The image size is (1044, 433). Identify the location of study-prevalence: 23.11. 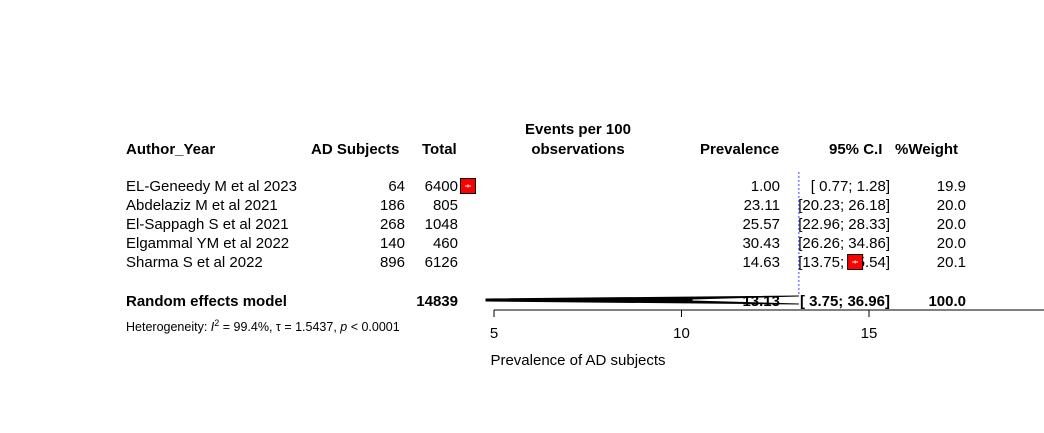
(761, 205).